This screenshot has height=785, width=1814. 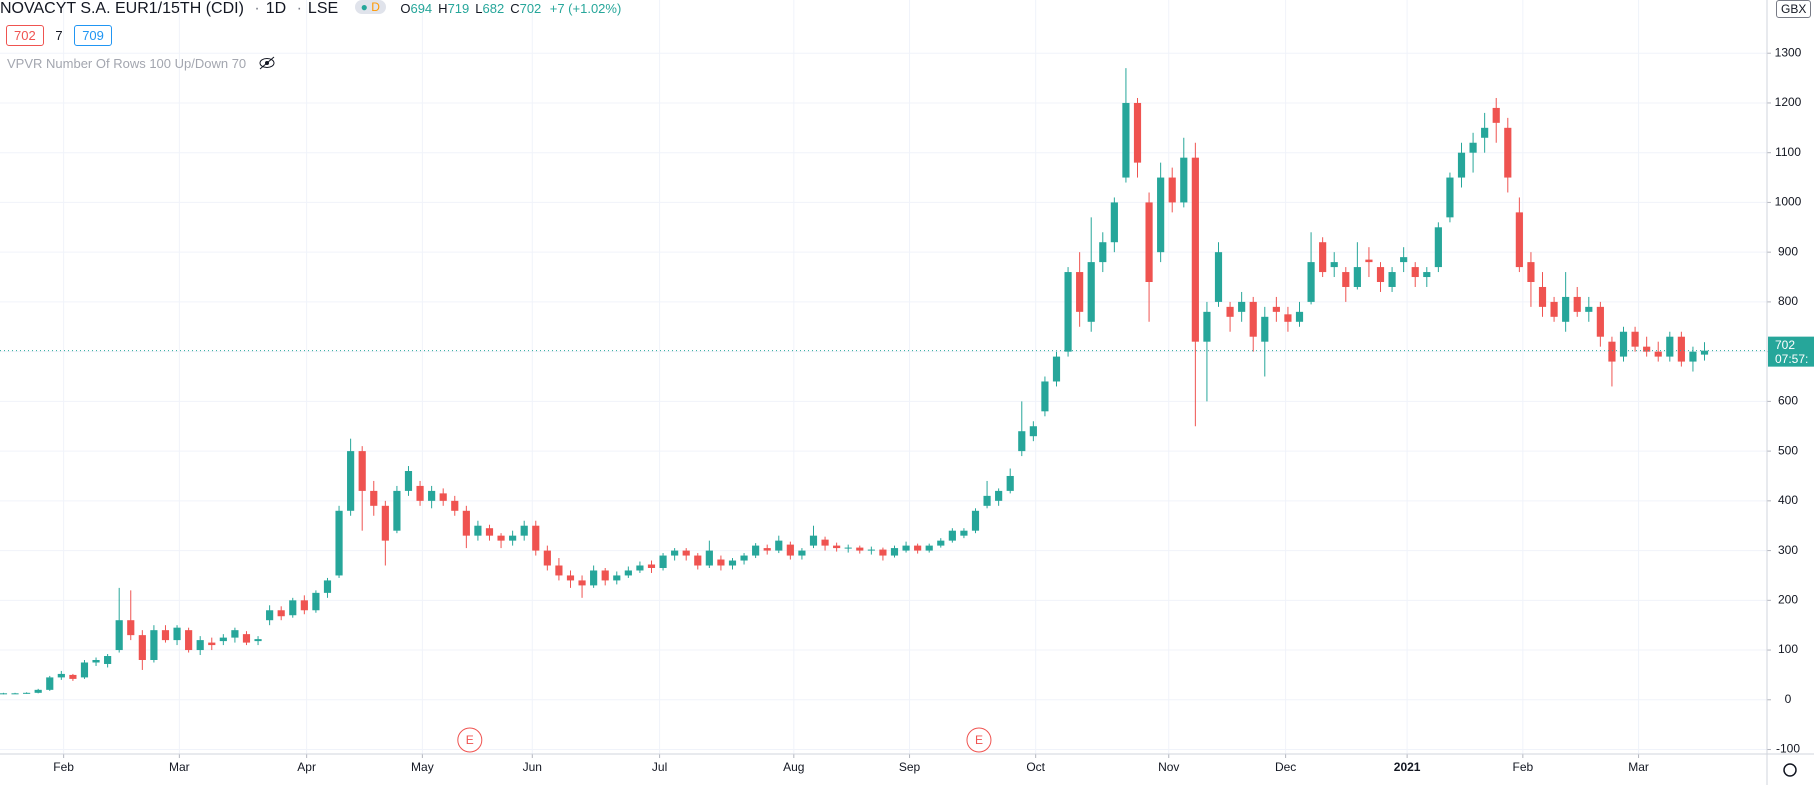 What do you see at coordinates (470, 8) in the screenshot?
I see `ohlc: O694 H719 L682 C702` at bounding box center [470, 8].